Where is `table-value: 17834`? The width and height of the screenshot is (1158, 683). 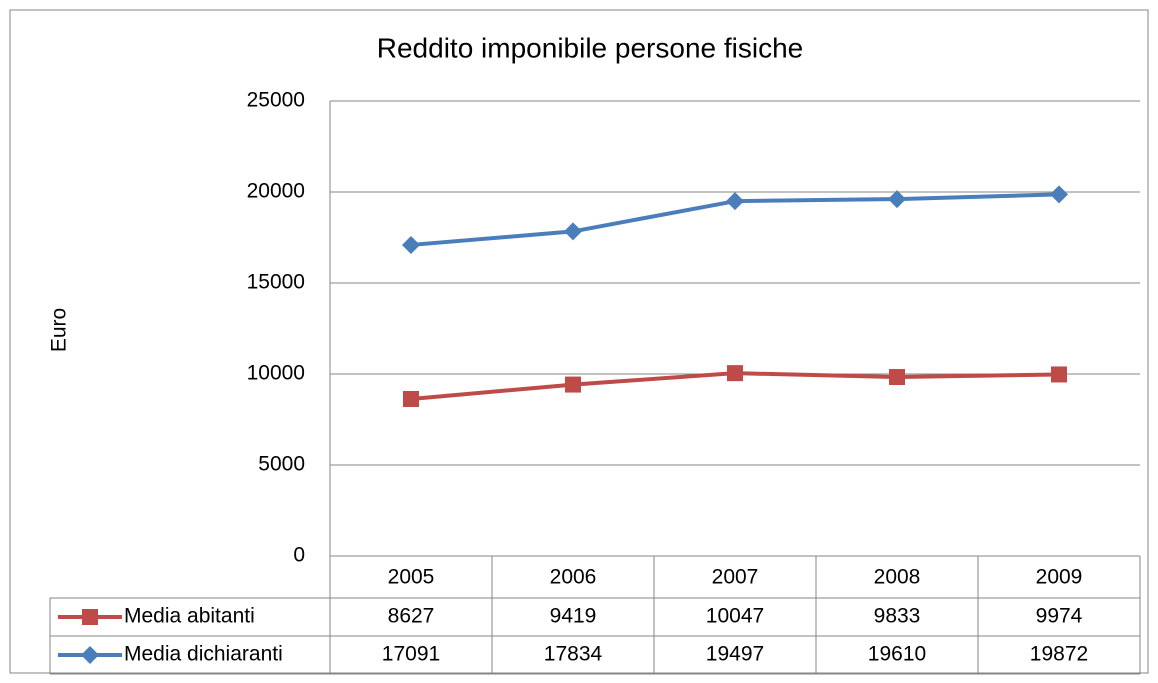 table-value: 17834 is located at coordinates (573, 654).